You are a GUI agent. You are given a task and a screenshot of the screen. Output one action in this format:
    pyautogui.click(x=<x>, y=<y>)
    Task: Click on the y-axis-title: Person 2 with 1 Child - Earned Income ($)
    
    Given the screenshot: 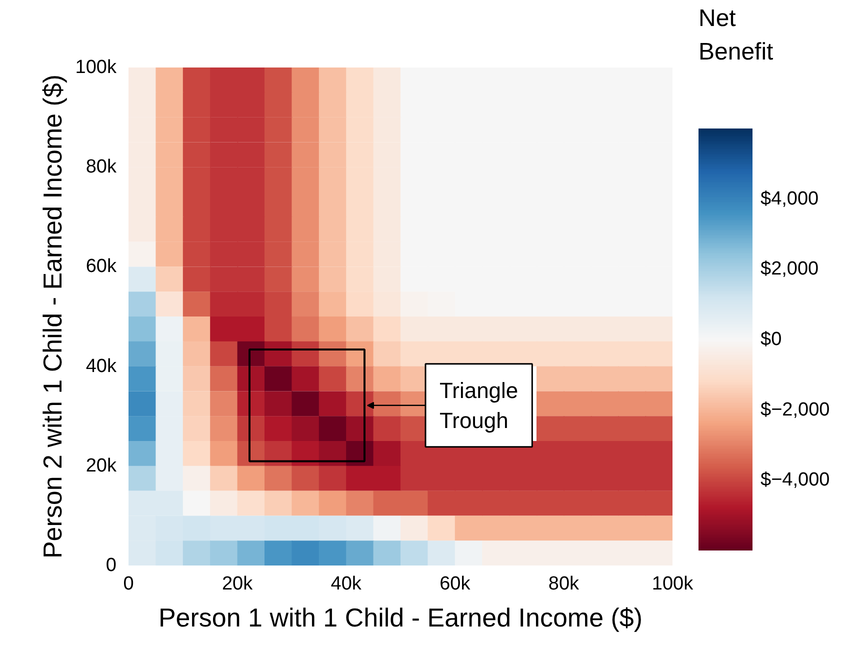 What is the action you would take?
    pyautogui.click(x=52, y=316)
    